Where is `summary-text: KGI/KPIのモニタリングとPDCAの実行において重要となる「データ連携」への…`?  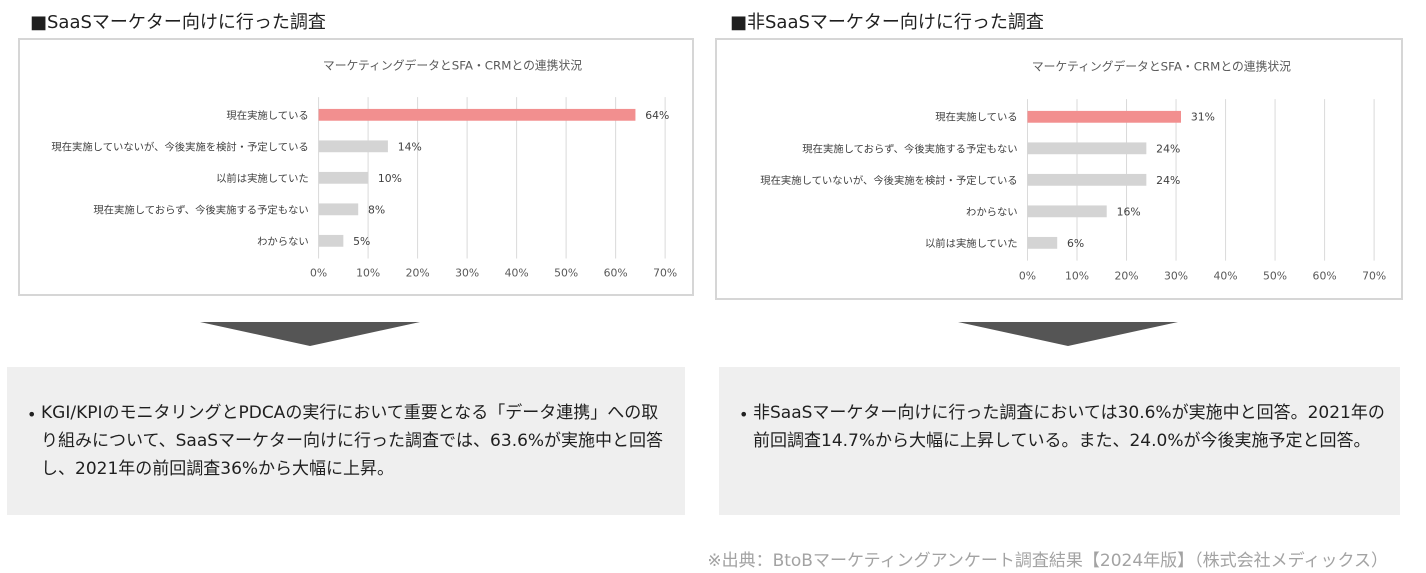
summary-text: KGI/KPIのモニタリングとPDCAの実行において重要となる「データ連携」への… is located at coordinates (352, 441).